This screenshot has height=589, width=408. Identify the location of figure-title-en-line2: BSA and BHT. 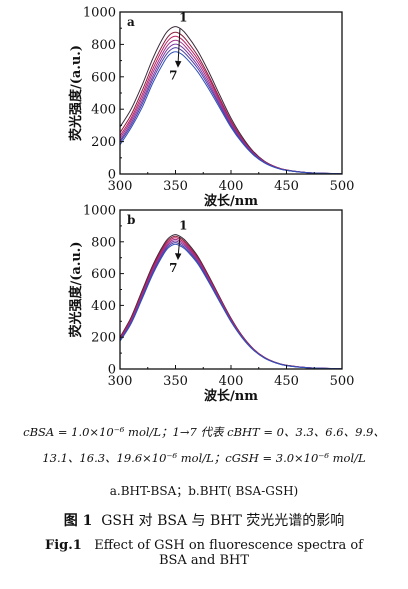
(204, 560).